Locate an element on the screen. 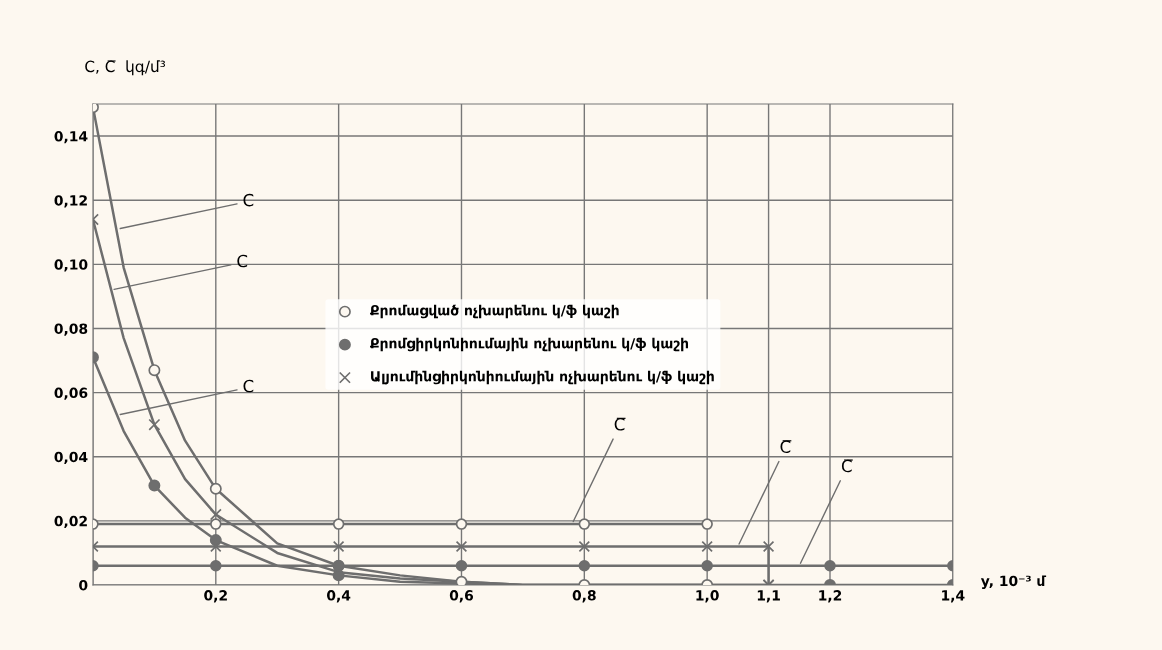 This screenshot has height=650, width=1162. x-tick-label: 1,1 is located at coordinates (768, 596).